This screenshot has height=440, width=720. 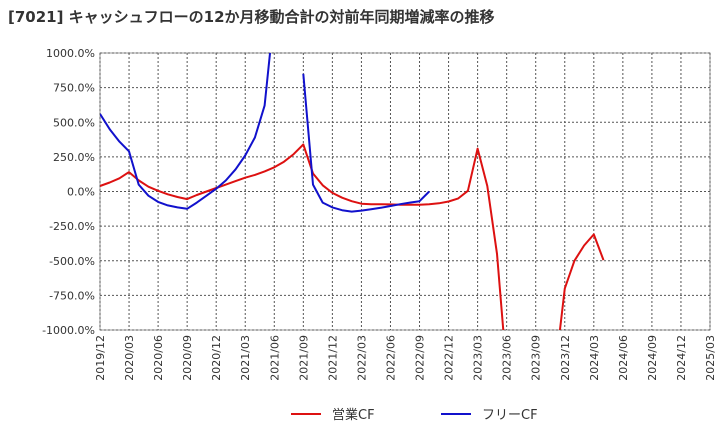 What do you see at coordinates (245, 358) in the screenshot?
I see `x-tick-label: 2021/03` at bounding box center [245, 358].